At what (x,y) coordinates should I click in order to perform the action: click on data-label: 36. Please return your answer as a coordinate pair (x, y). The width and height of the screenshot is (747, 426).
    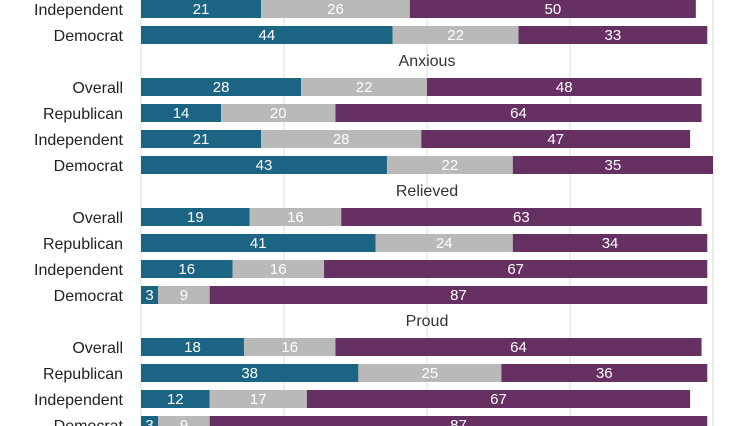
    Looking at the image, I should click on (604, 373).